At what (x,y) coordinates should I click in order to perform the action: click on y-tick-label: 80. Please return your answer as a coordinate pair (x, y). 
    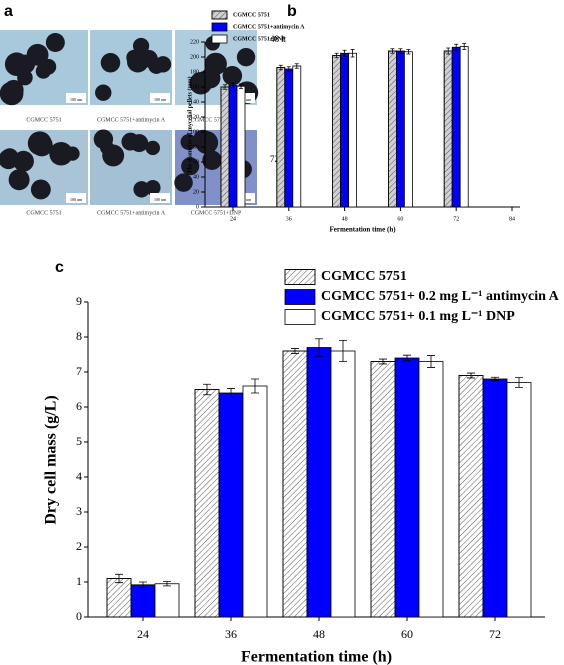
    Looking at the image, I should click on (196, 147).